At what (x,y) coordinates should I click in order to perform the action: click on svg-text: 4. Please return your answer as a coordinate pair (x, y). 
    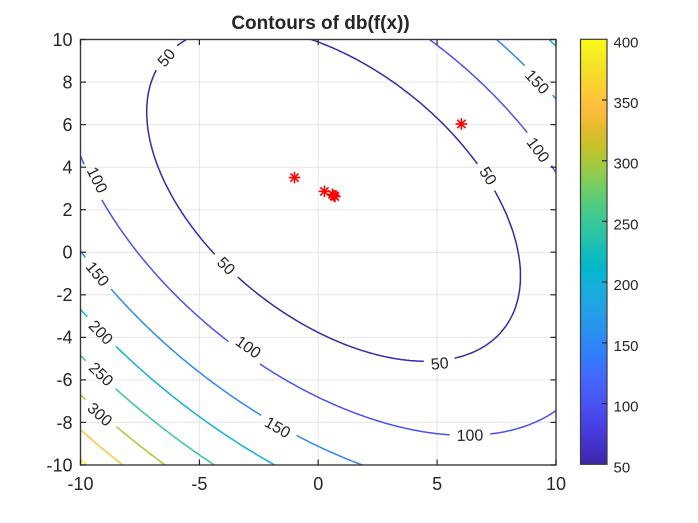
    Looking at the image, I should click on (67, 168).